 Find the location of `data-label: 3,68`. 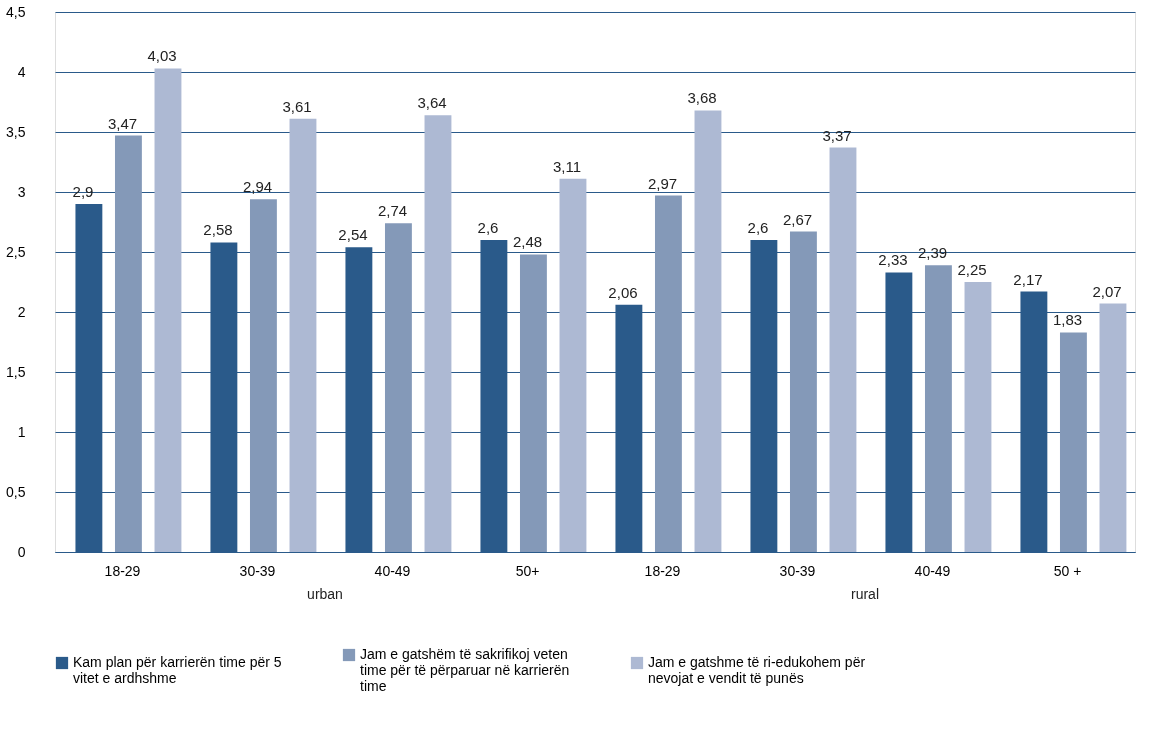

data-label: 3,68 is located at coordinates (702, 98).